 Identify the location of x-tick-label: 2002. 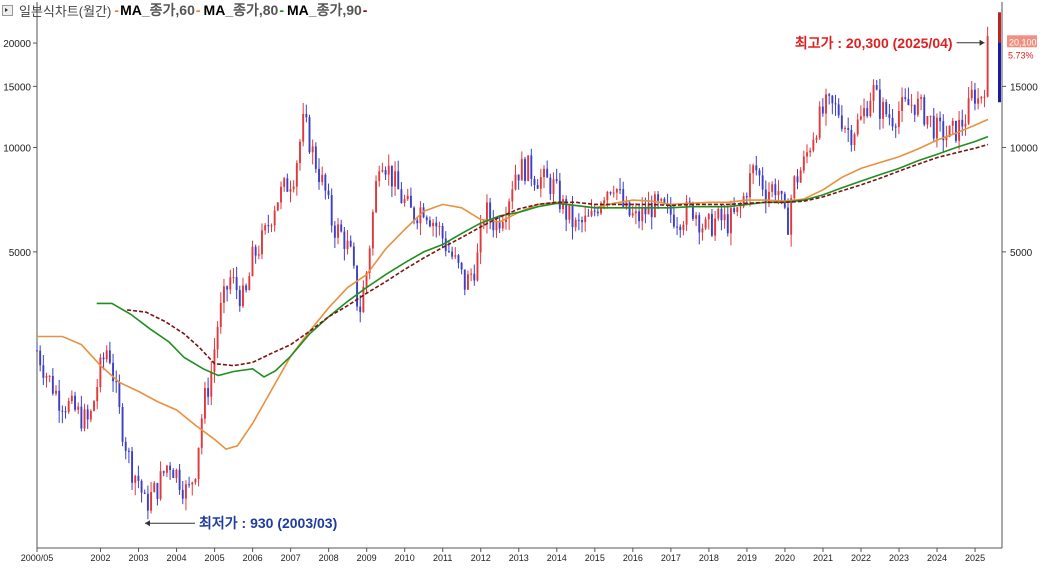
(100, 558).